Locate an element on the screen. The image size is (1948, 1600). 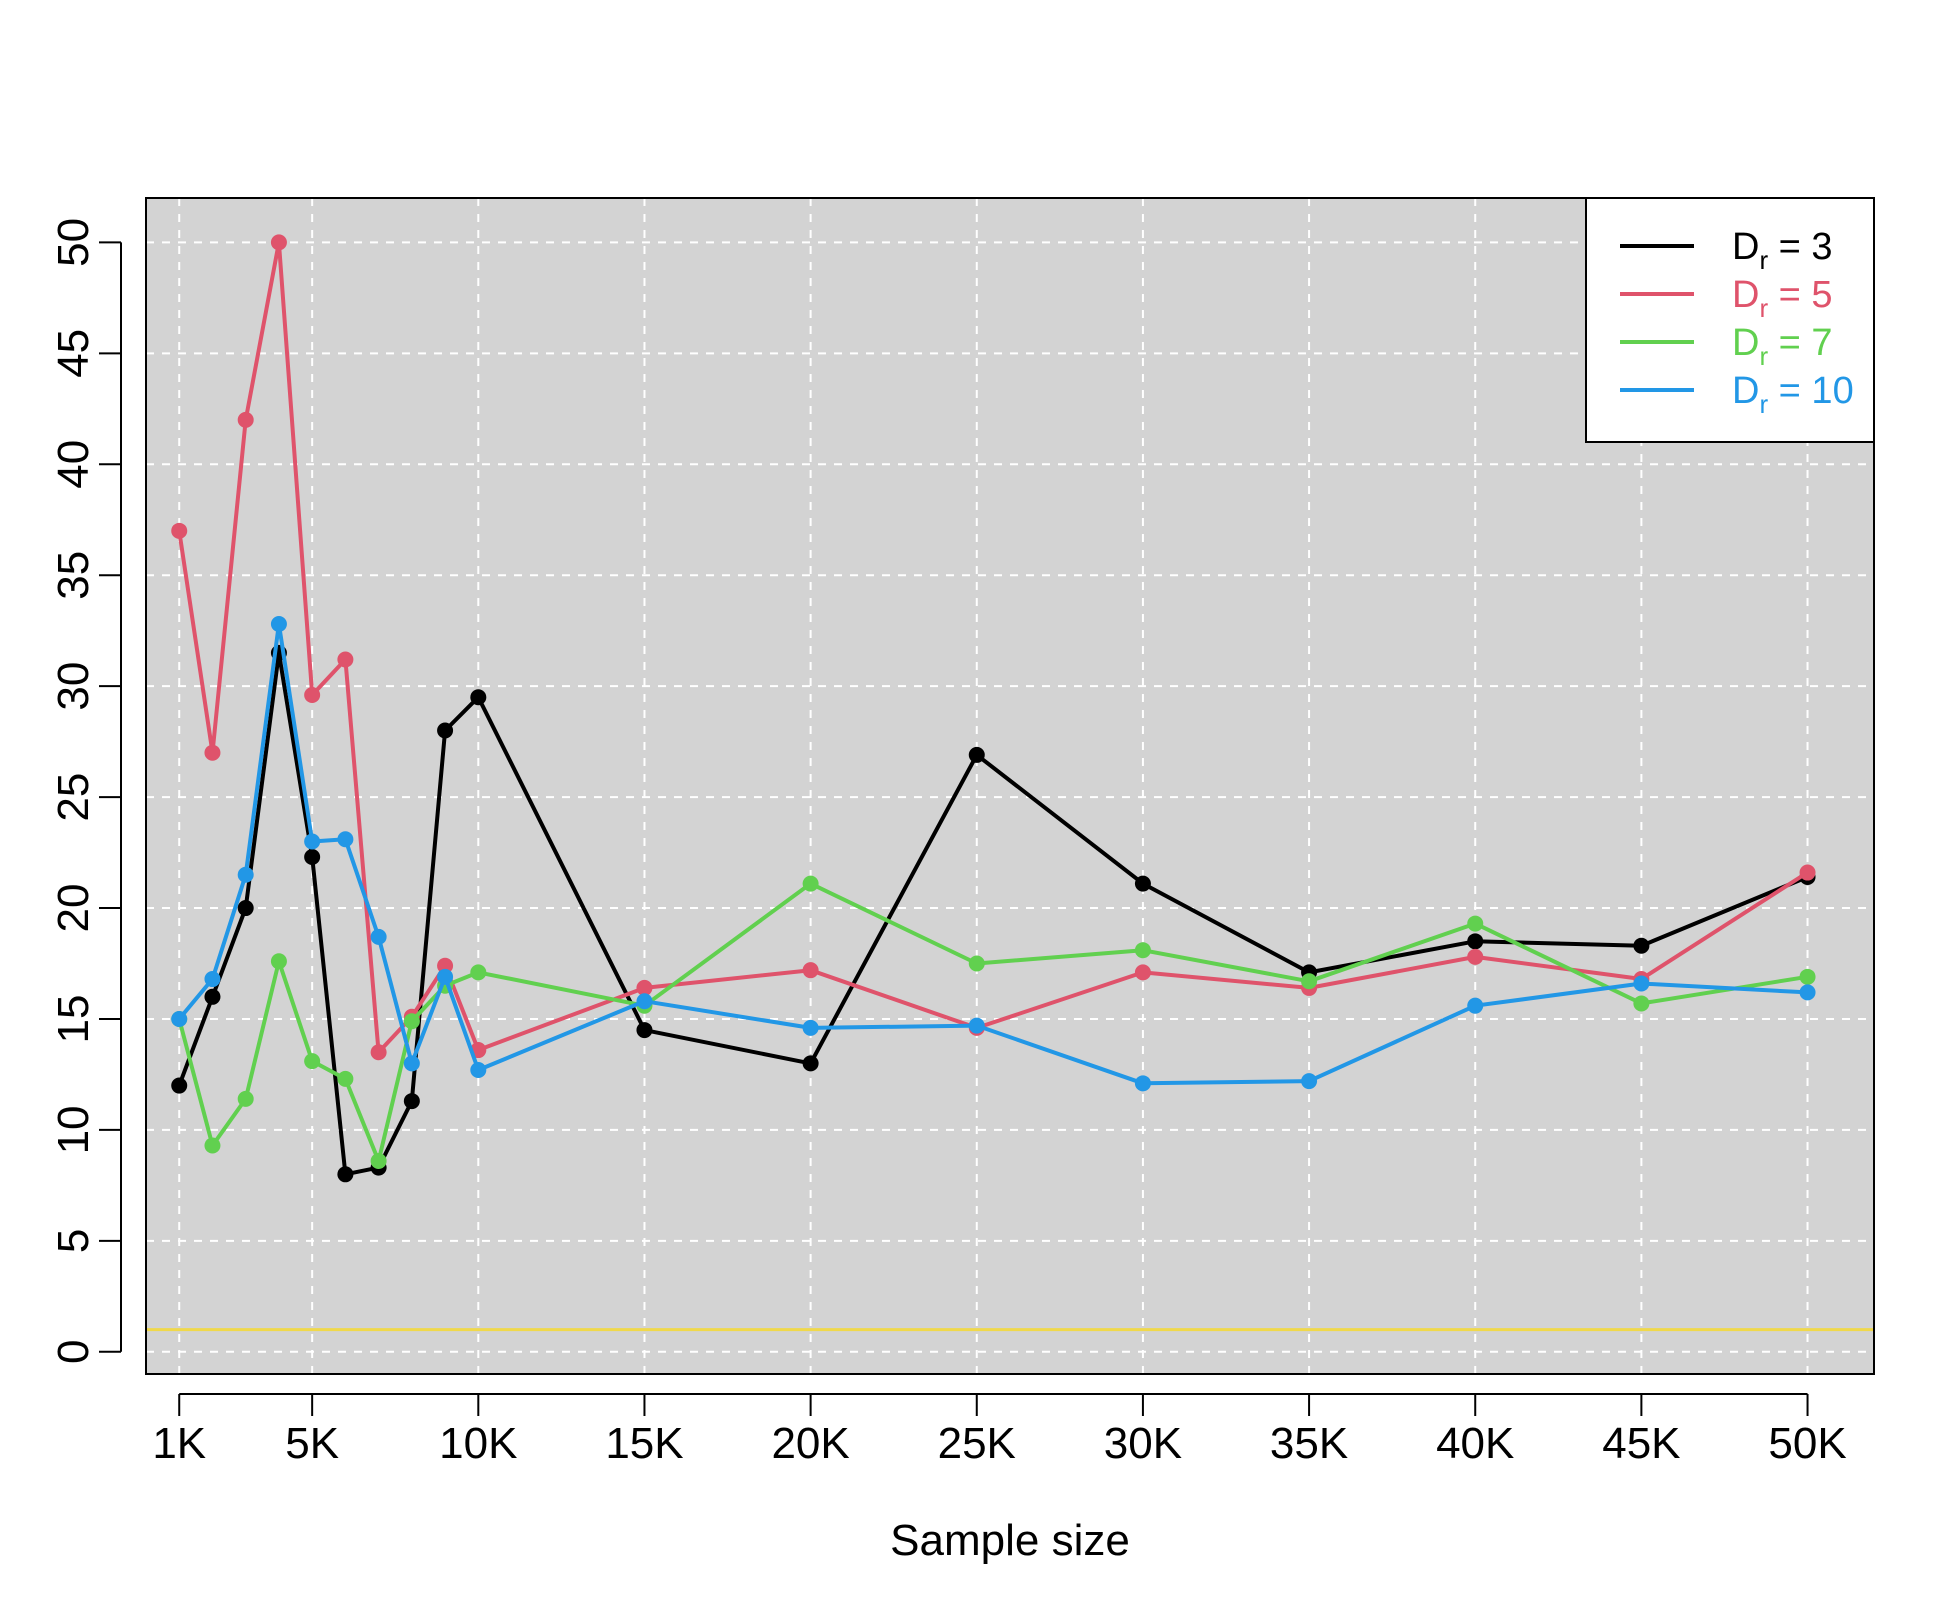
y-tick-label: 50 is located at coordinates (73, 242).